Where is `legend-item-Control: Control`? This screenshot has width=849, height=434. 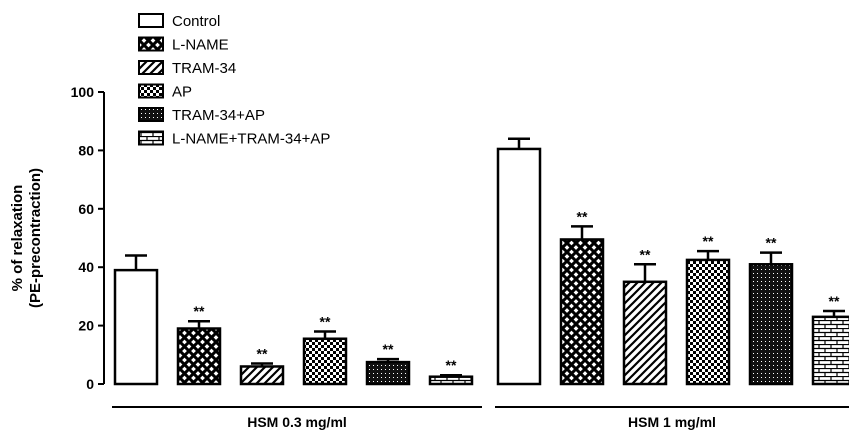 legend-item-Control: Control is located at coordinates (179, 21).